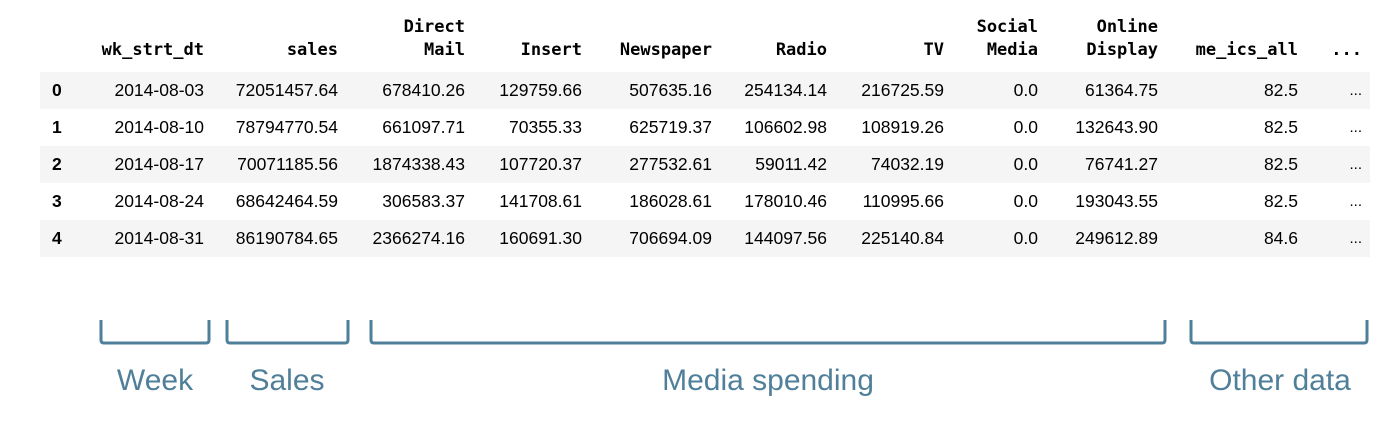 This screenshot has width=1400, height=431. I want to click on cell-me-ics-all: 84.6, so click(1280, 238).